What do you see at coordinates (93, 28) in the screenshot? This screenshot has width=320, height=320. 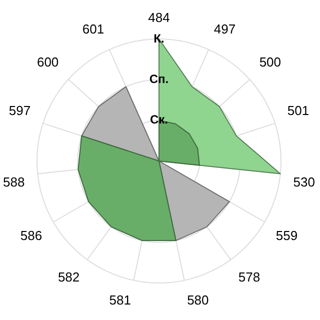 I see `spoke-label: 601` at bounding box center [93, 28].